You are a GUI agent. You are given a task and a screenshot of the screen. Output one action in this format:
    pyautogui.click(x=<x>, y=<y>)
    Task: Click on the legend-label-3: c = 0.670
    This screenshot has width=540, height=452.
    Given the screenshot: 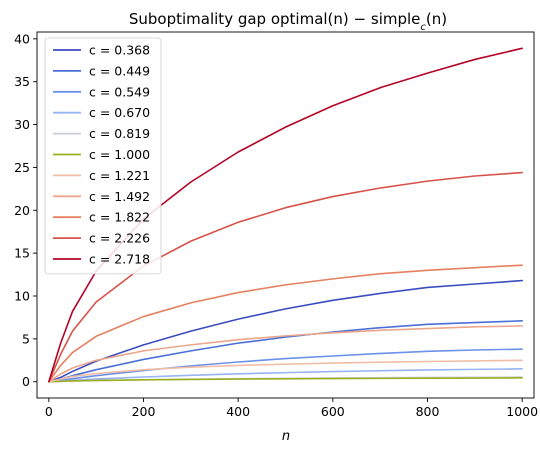 What is the action you would take?
    pyautogui.click(x=119, y=112)
    